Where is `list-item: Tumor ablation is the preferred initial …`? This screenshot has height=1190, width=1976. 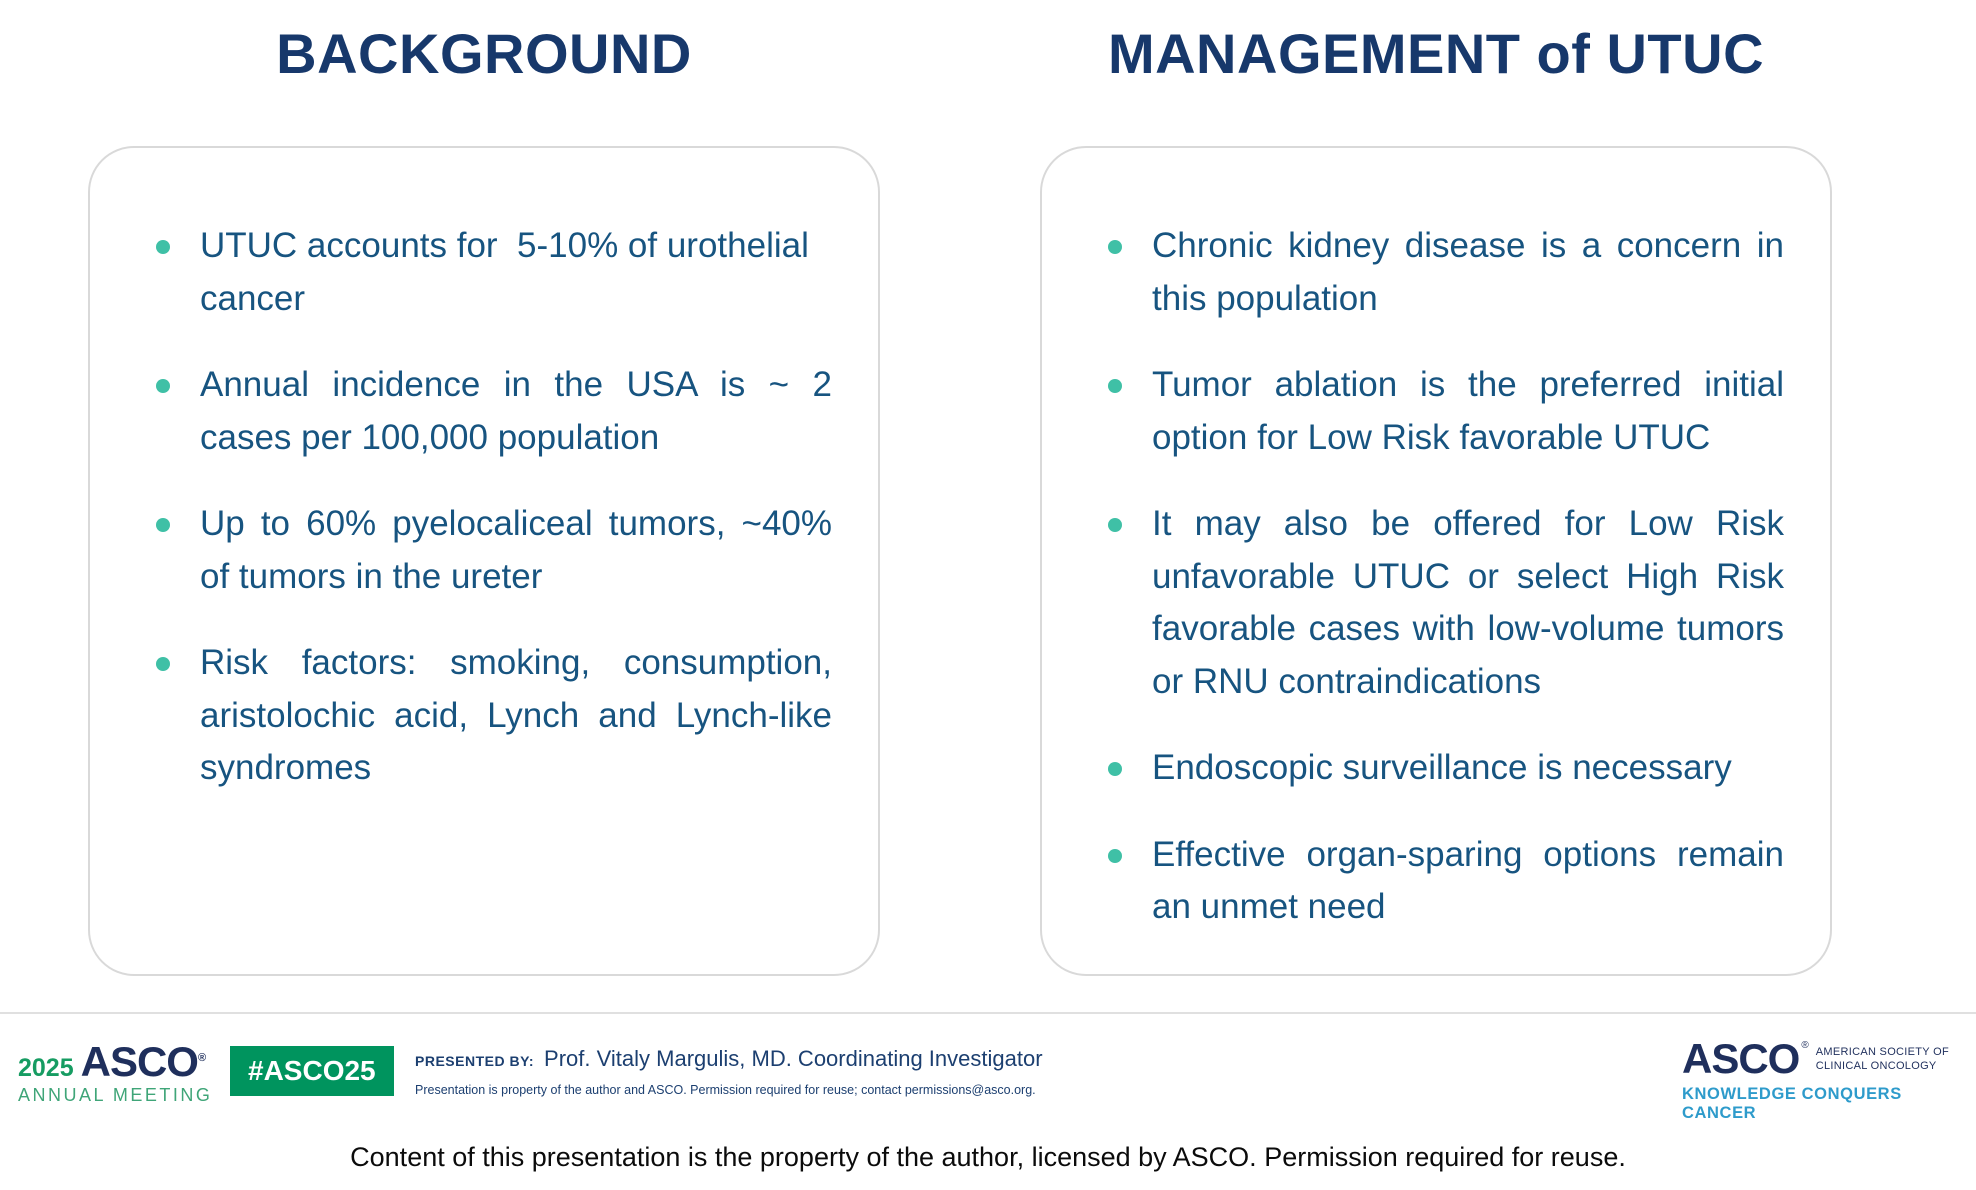
list-item: Tumor ablation is the preferred initial … is located at coordinates (1441, 411).